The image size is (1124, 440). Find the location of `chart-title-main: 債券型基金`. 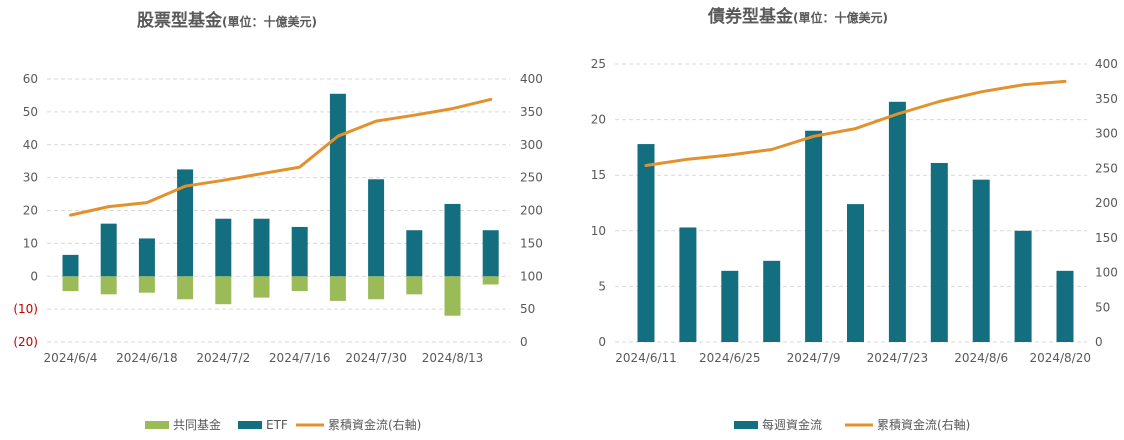

chart-title-main: 債券型基金 is located at coordinates (750, 16).